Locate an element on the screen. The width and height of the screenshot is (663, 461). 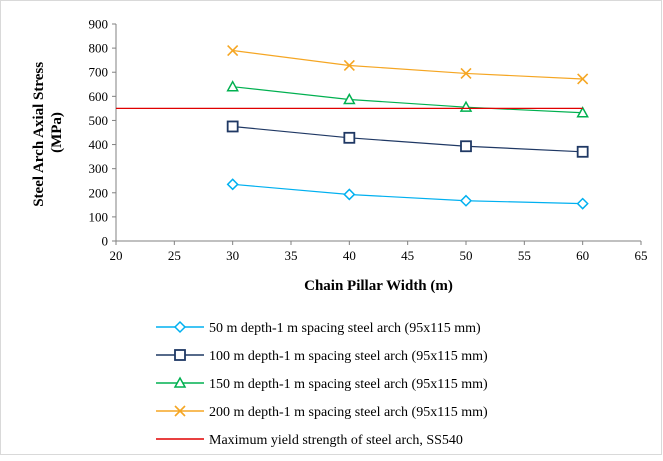
y-tick-label: 0 is located at coordinates (105, 241).